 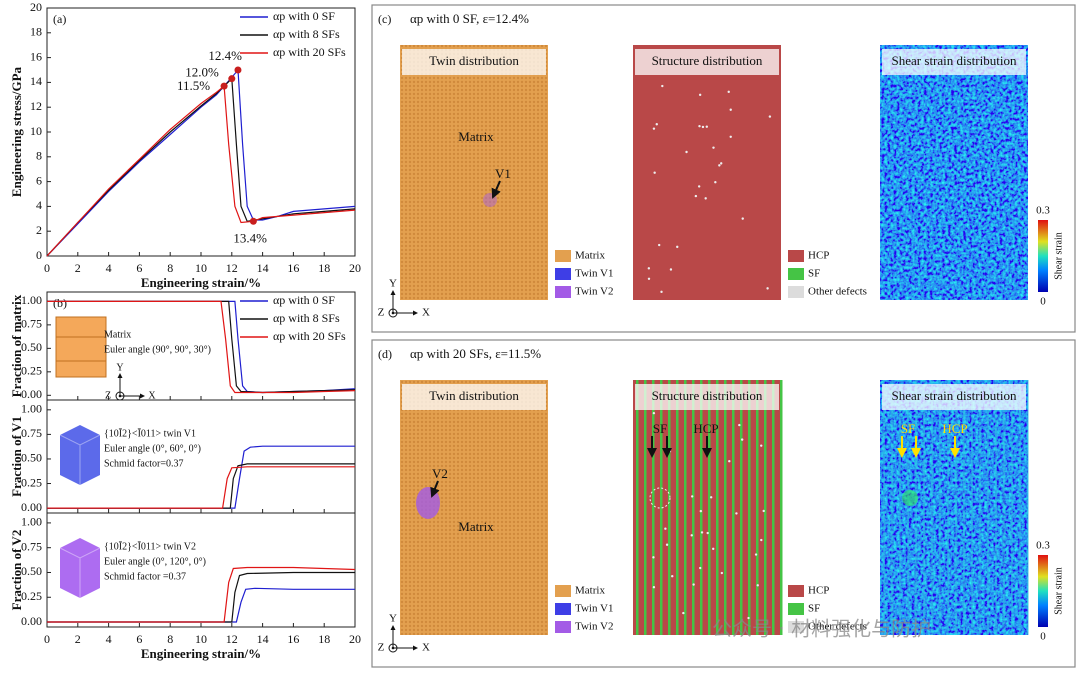 What do you see at coordinates (201, 653) in the screenshot?
I see `x-axis-label: Engineering strain/%` at bounding box center [201, 653].